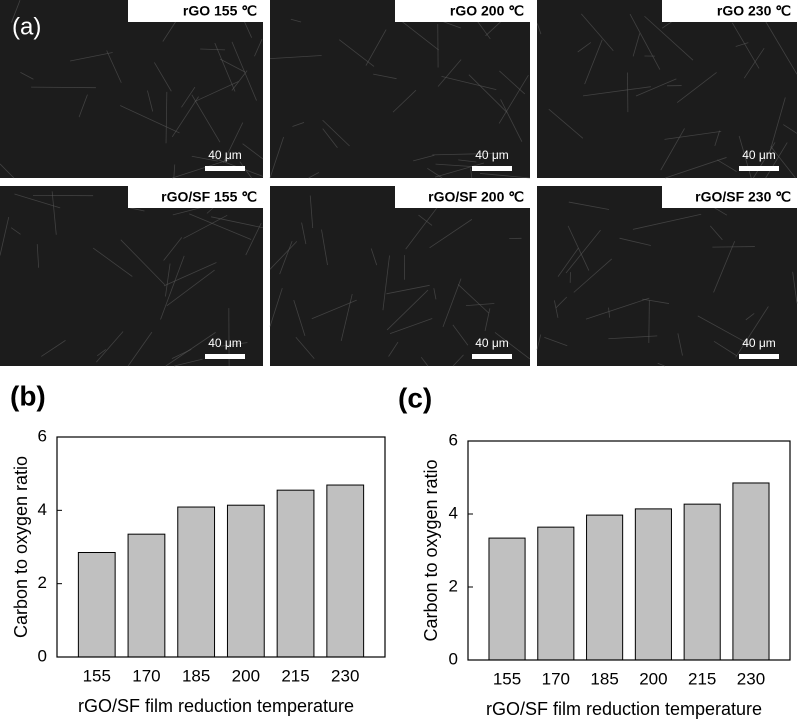  I want to click on panel-label: (c), so click(415, 397).